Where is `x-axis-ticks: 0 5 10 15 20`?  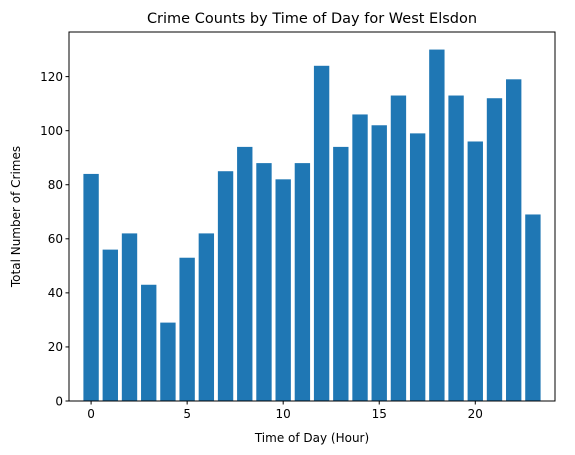
x-axis-ticks: 0 5 10 15 20 is located at coordinates (285, 411).